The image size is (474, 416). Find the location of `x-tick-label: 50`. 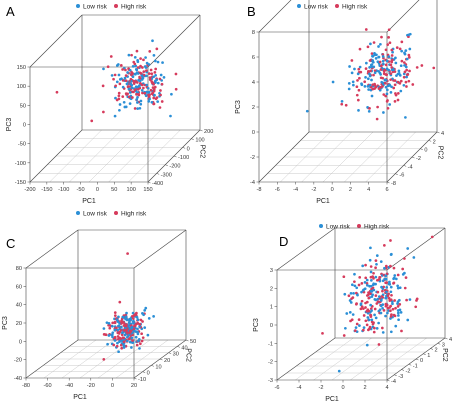

x-tick-label: 50 is located at coordinates (114, 190).